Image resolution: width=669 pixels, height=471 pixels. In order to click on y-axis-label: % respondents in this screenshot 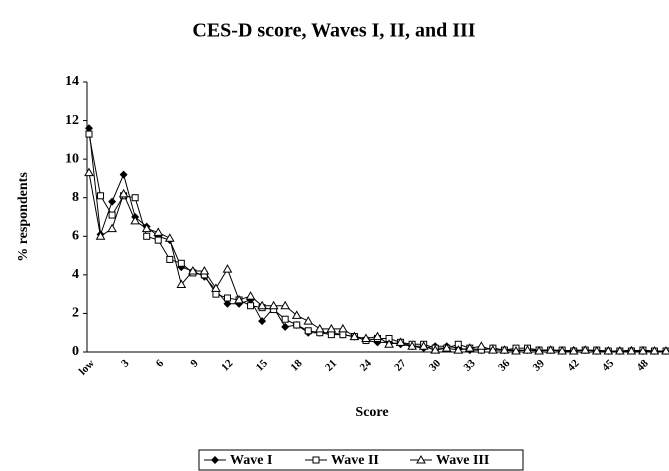, I will do `click(23, 217)`.